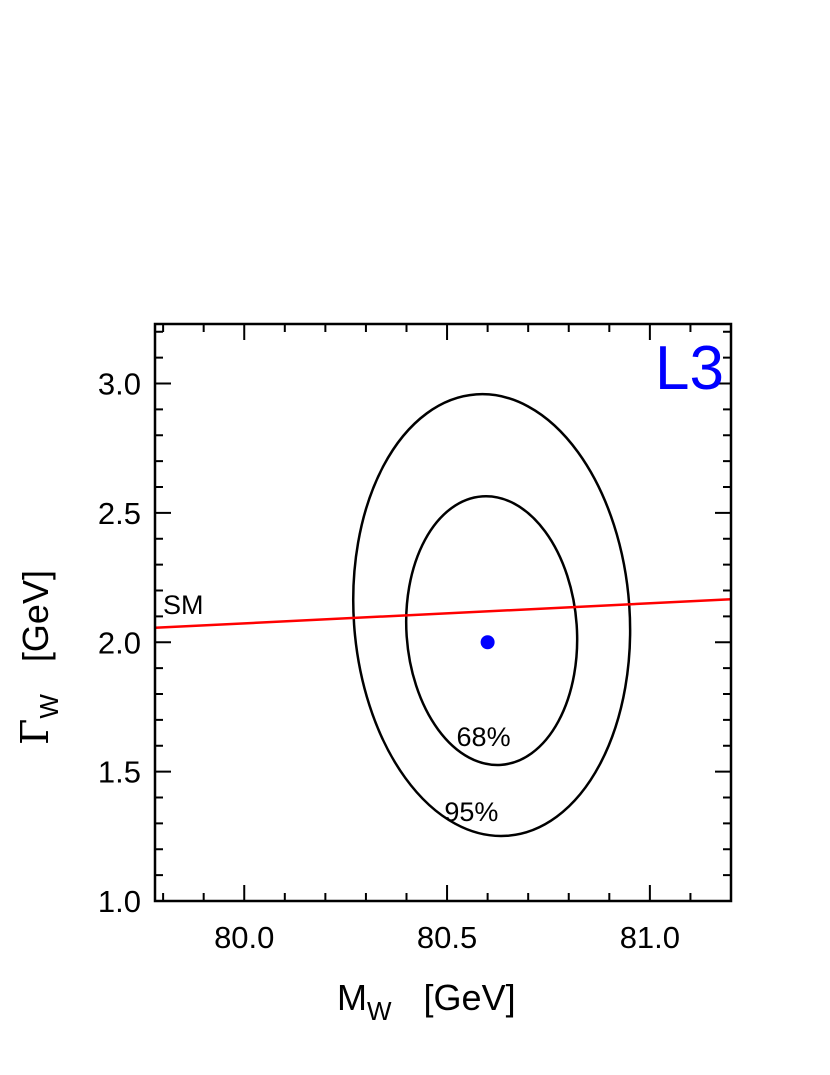 The height and width of the screenshot is (1075, 830). Describe the element at coordinates (650, 937) in the screenshot. I see `x-tick-label: 81.0` at that location.